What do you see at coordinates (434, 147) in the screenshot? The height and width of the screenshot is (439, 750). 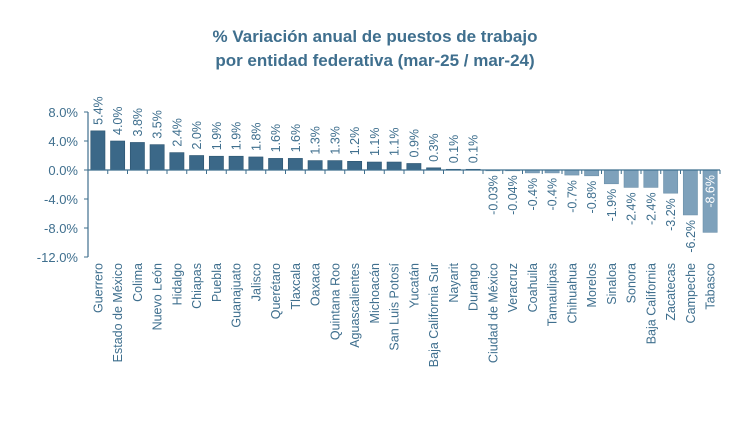 I see `data-label: 0.3%` at bounding box center [434, 147].